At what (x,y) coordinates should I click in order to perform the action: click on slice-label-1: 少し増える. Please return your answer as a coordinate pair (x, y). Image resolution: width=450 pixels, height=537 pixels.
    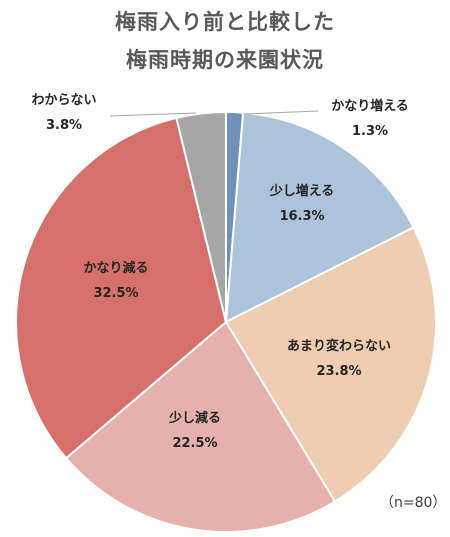
    Looking at the image, I should click on (302, 191).